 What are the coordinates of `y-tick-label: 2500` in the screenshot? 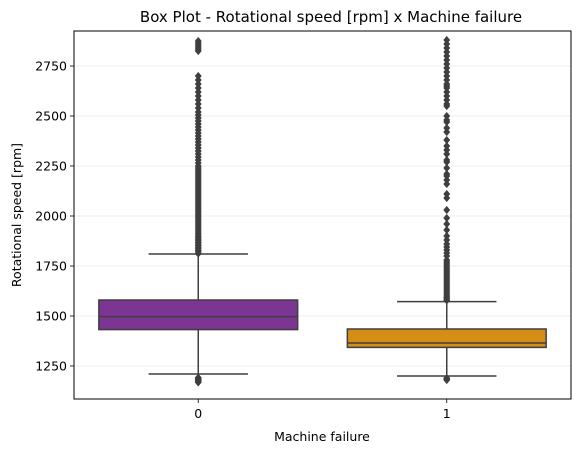 It's located at (51, 116).